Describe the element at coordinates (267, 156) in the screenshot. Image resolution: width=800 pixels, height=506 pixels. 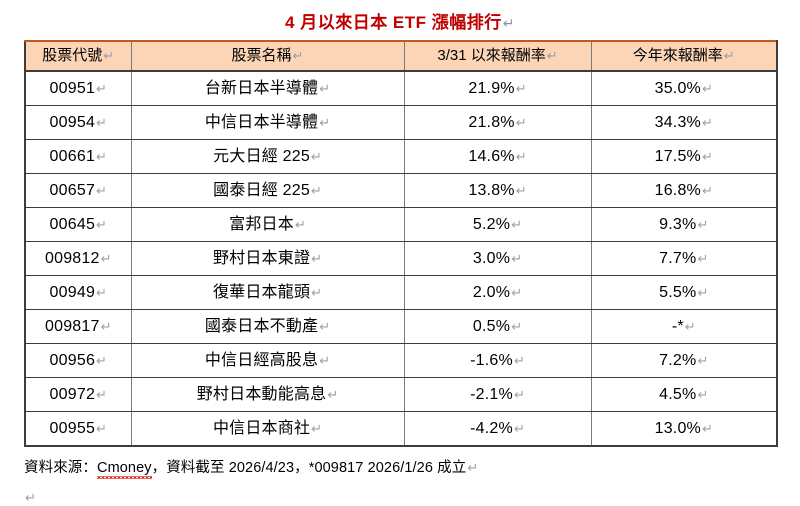
I see `cell-name: 元大日經 225↵` at that location.